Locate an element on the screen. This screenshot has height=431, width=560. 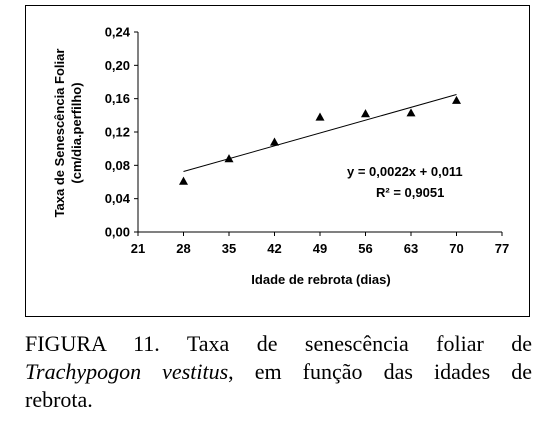
data-points is located at coordinates (320, 140).